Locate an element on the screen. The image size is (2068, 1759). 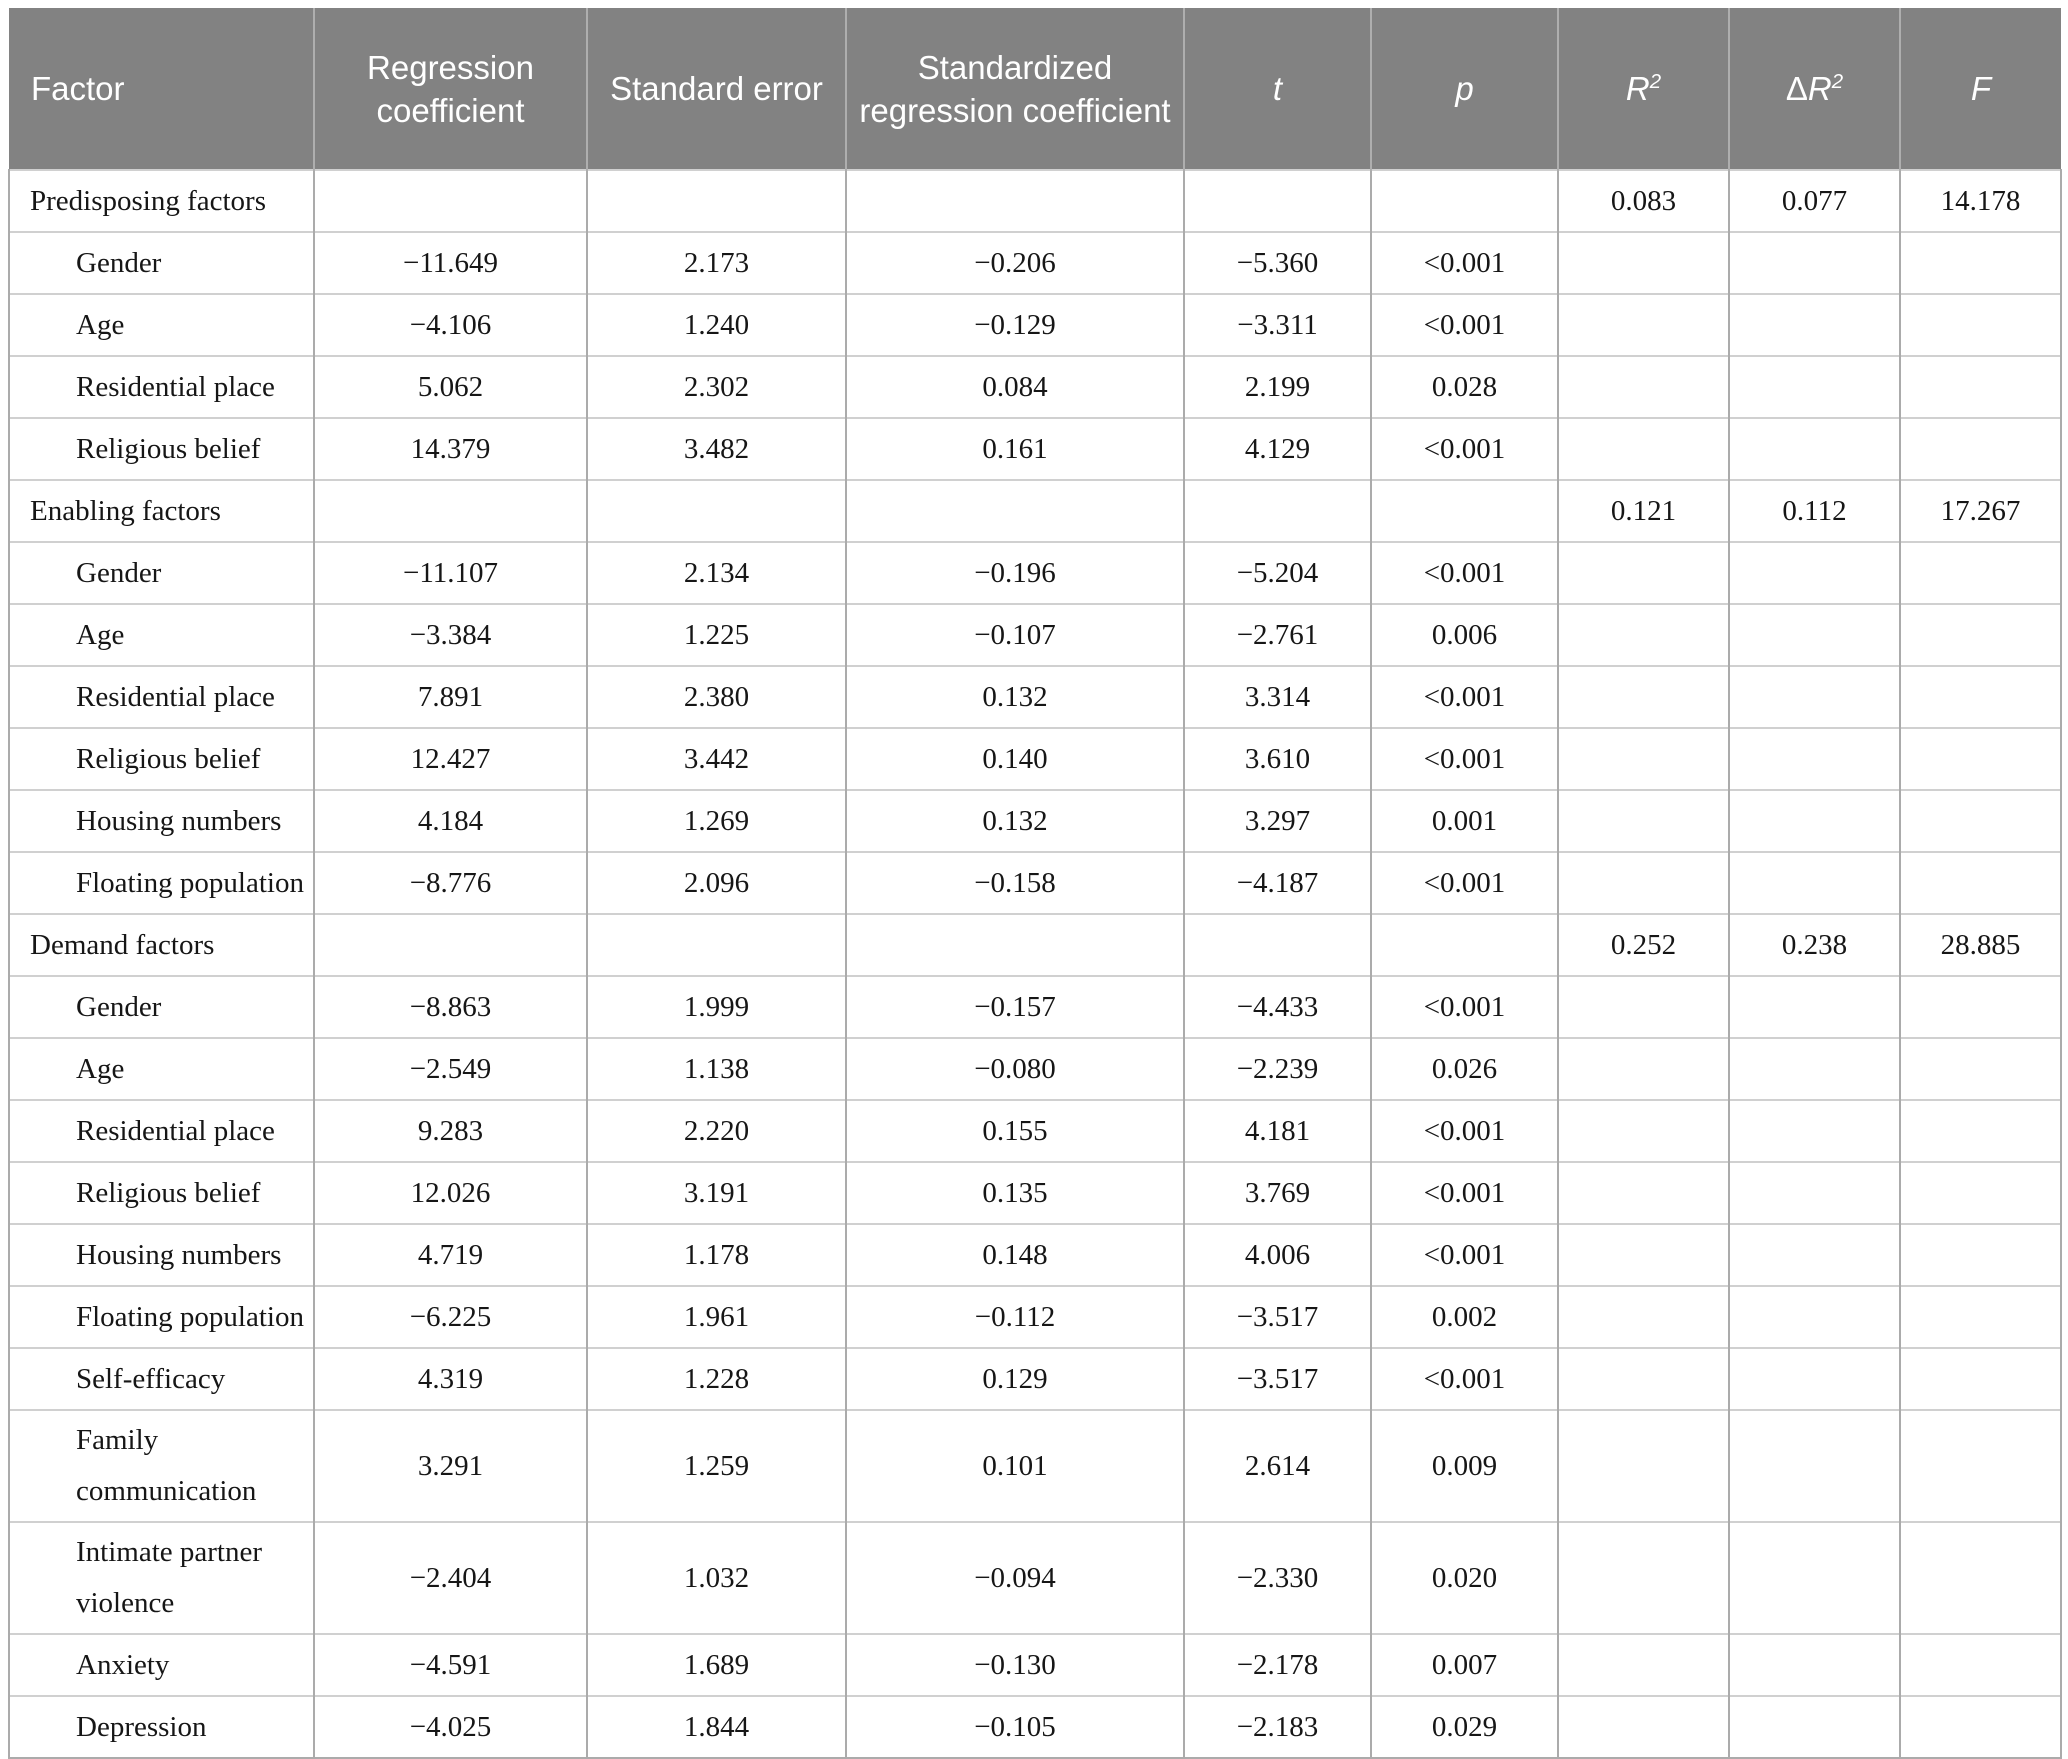
cell-delta-r-squared: 0.112 is located at coordinates (1814, 510).